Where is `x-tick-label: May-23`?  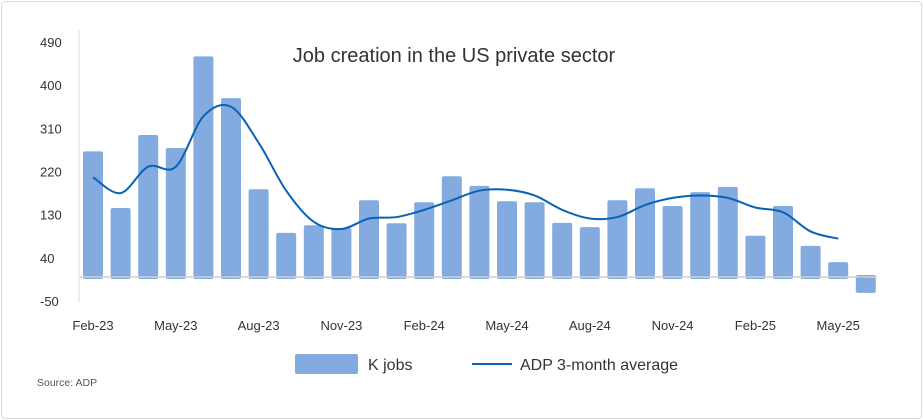
x-tick-label: May-23 is located at coordinates (175, 325).